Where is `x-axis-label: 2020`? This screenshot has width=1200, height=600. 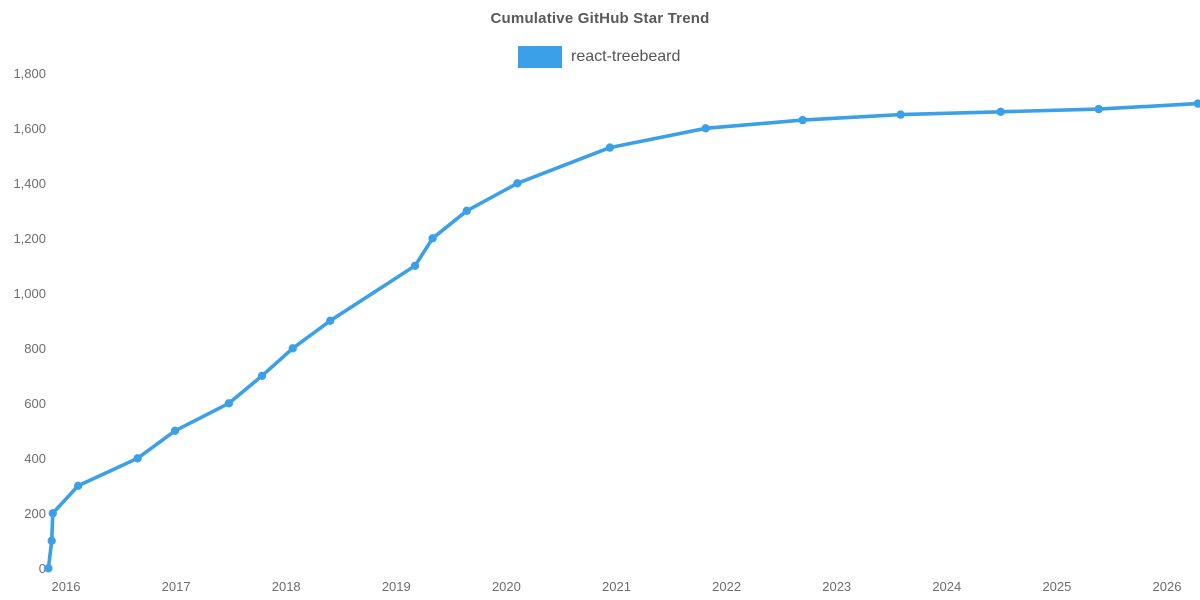 x-axis-label: 2020 is located at coordinates (506, 586).